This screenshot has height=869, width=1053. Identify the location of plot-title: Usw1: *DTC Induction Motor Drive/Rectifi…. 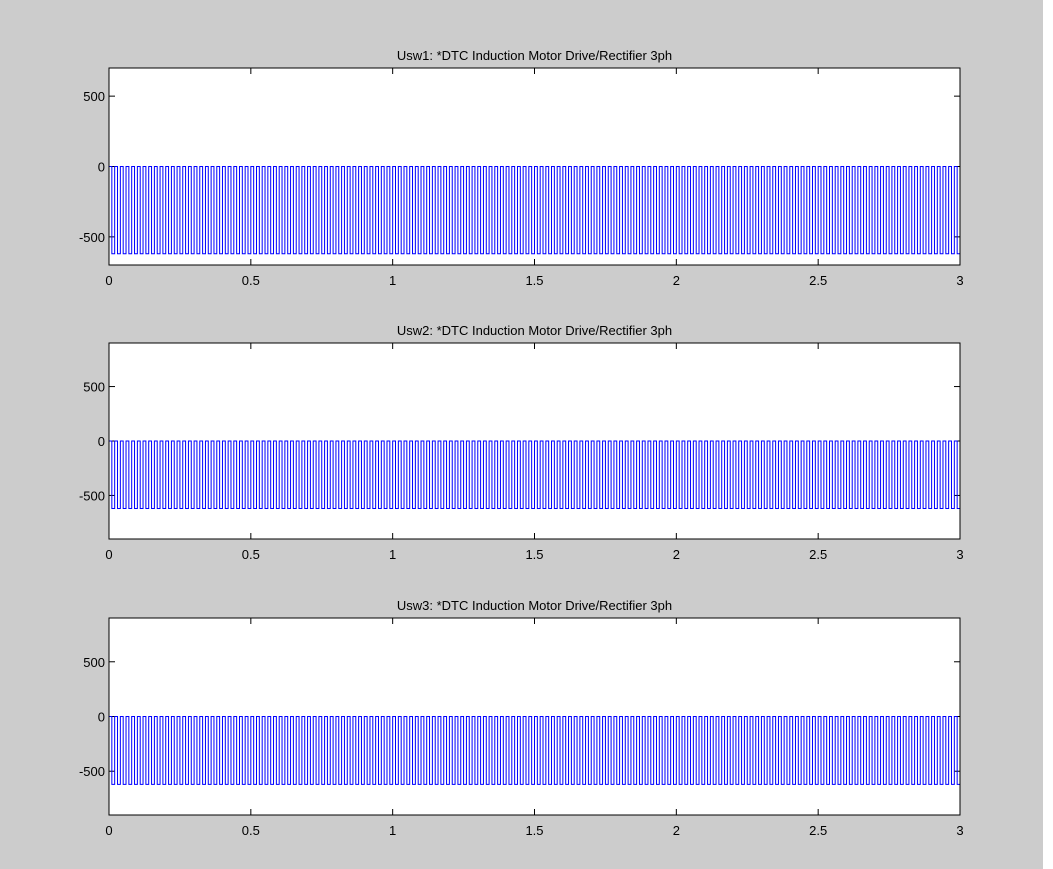
(534, 55).